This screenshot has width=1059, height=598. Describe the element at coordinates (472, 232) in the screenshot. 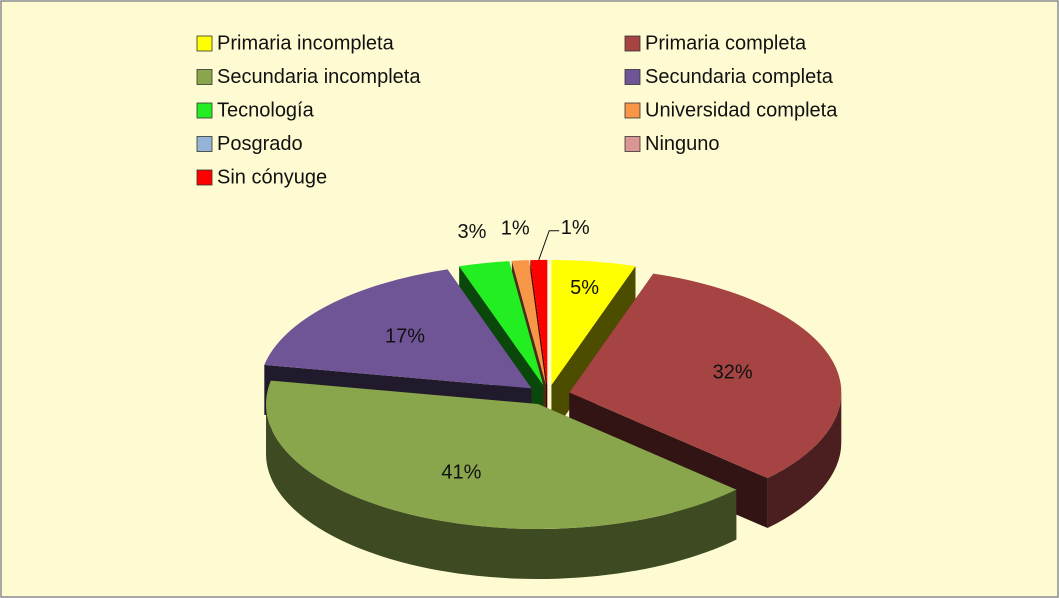

I see `data-label: 3%` at that location.